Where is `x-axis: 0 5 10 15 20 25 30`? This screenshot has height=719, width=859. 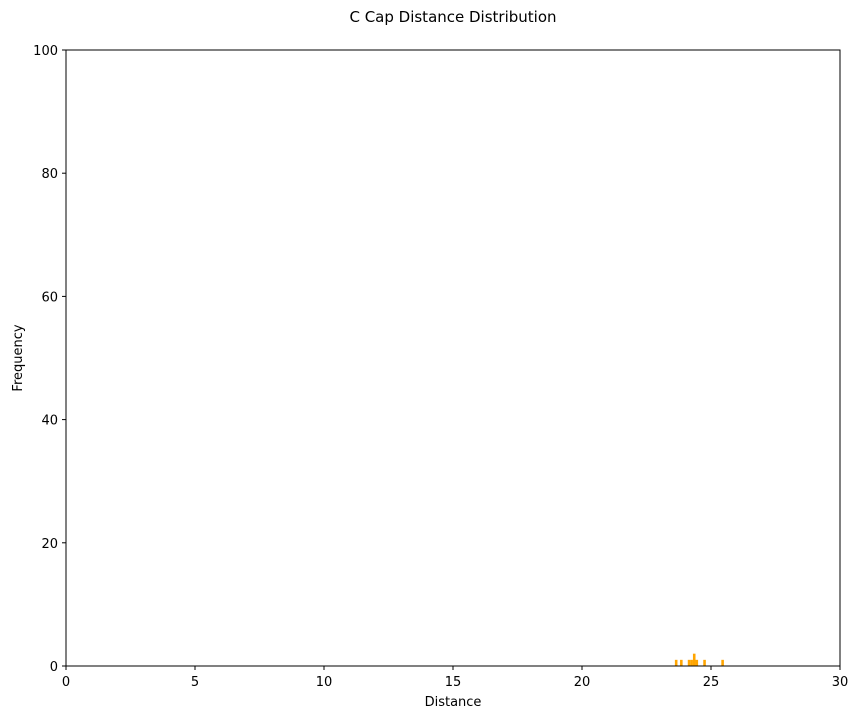
x-axis: 0 5 10 15 20 25 30 is located at coordinates (455, 678).